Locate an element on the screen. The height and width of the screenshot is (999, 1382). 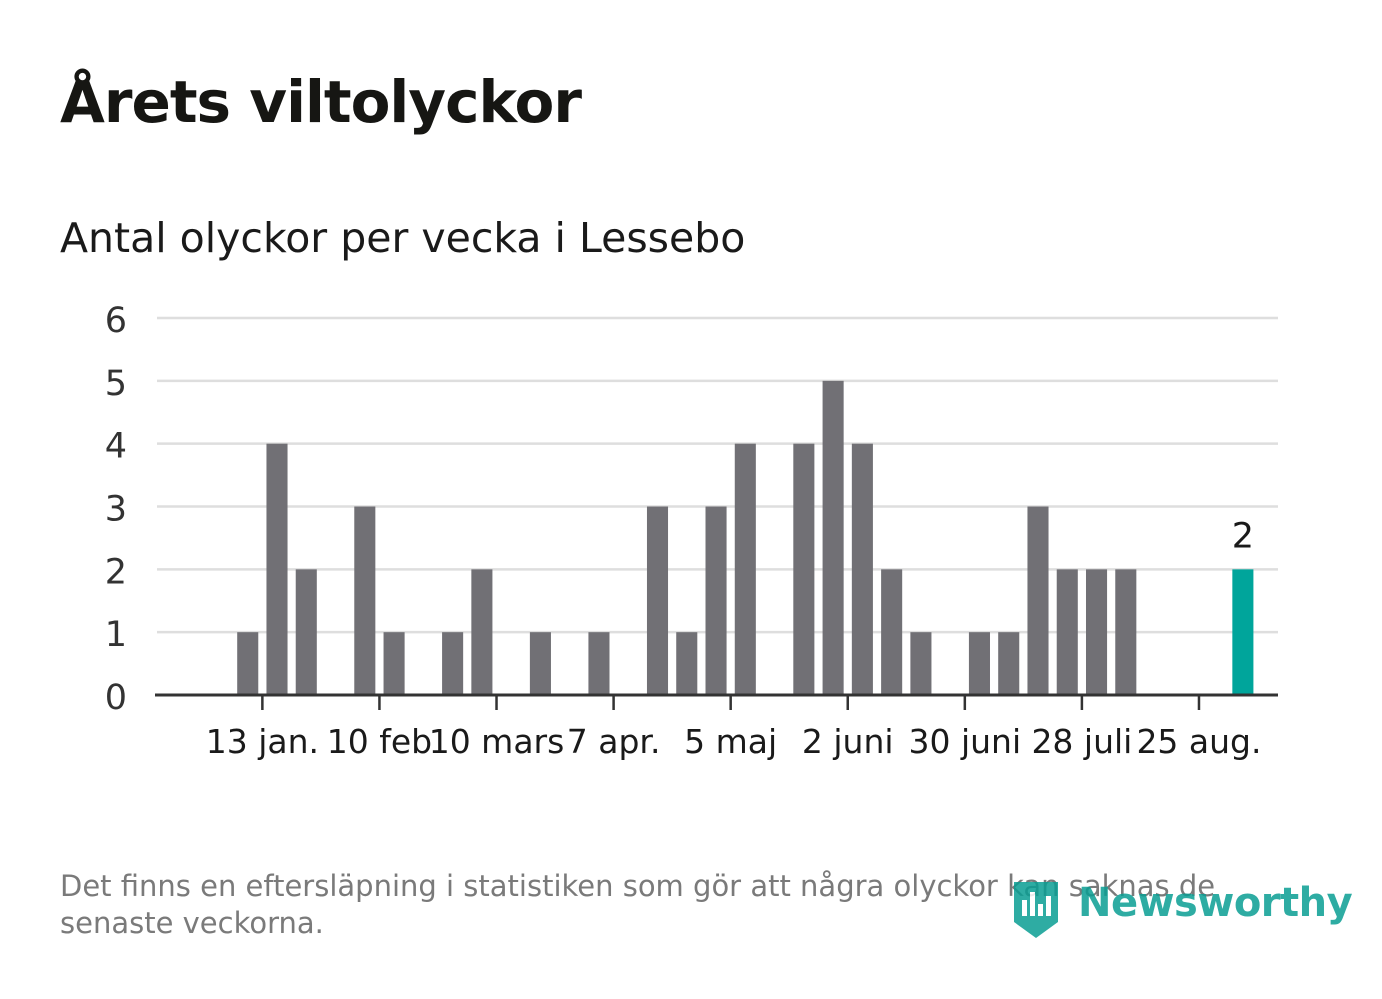
axes is located at coordinates (716, 701).